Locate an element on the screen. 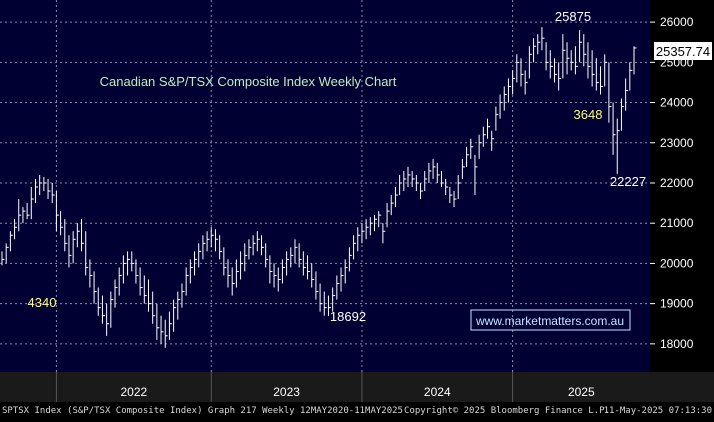 The image size is (714, 422). annotation-peak: 25875 is located at coordinates (573, 16).